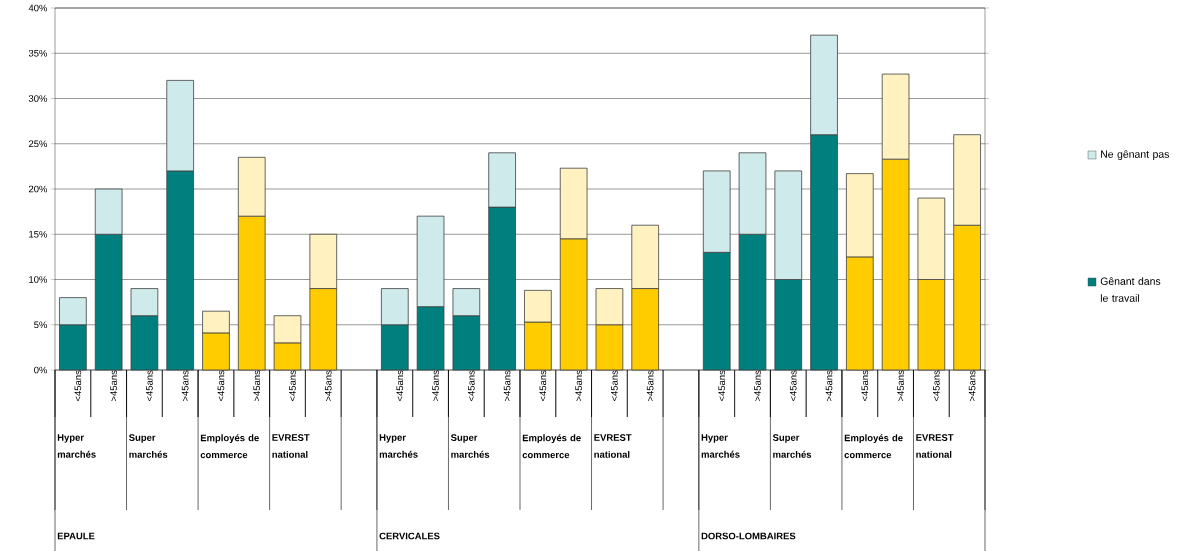 The width and height of the screenshot is (1179, 551). I want to click on y-tick-label: 10%, so click(38, 279).